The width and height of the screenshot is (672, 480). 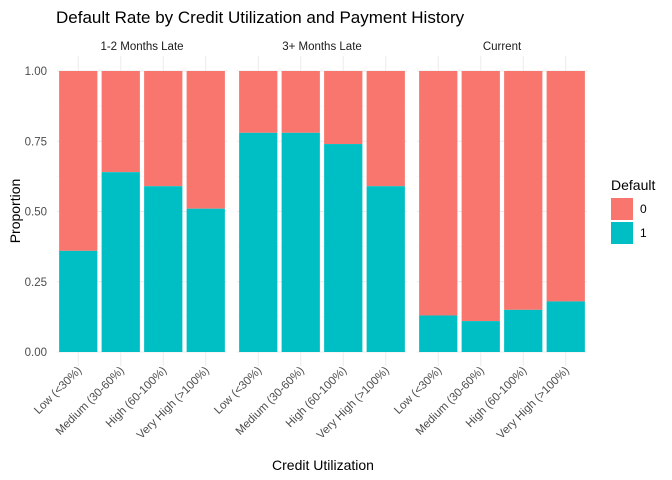 What do you see at coordinates (323, 465) in the screenshot?
I see `x-axis-title: Credit Utilization` at bounding box center [323, 465].